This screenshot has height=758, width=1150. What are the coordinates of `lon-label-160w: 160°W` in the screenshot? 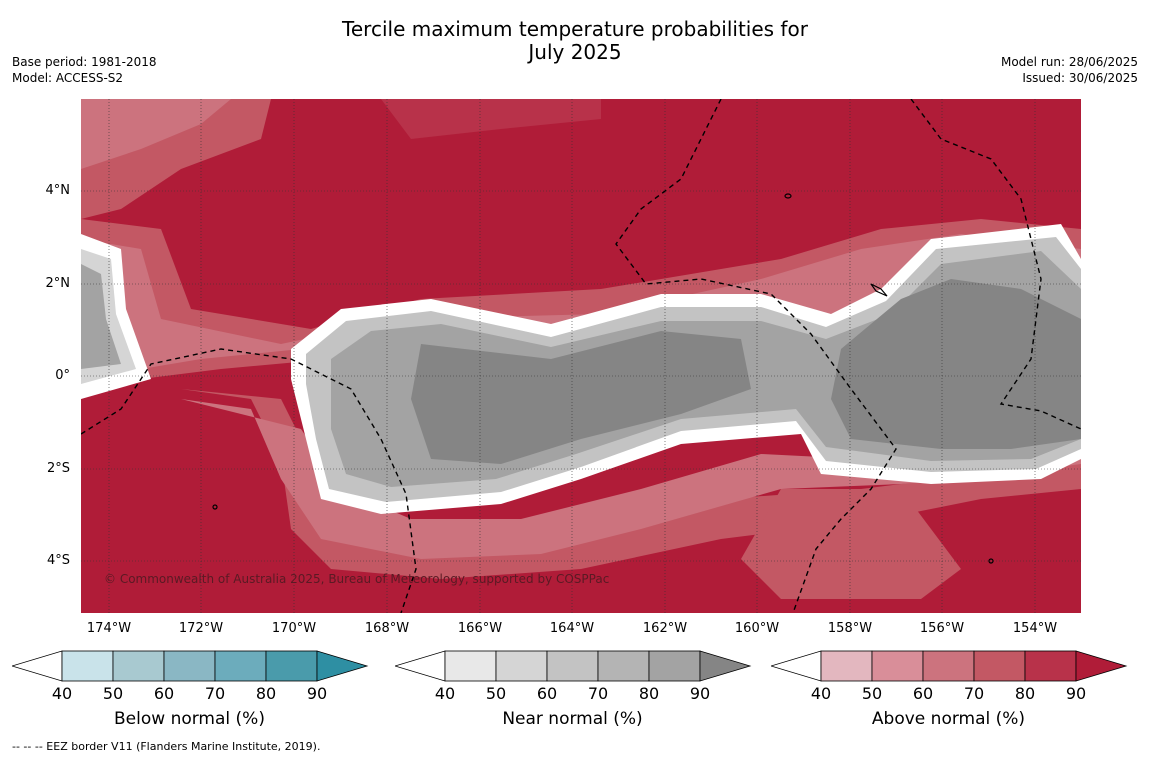 It's located at (757, 628).